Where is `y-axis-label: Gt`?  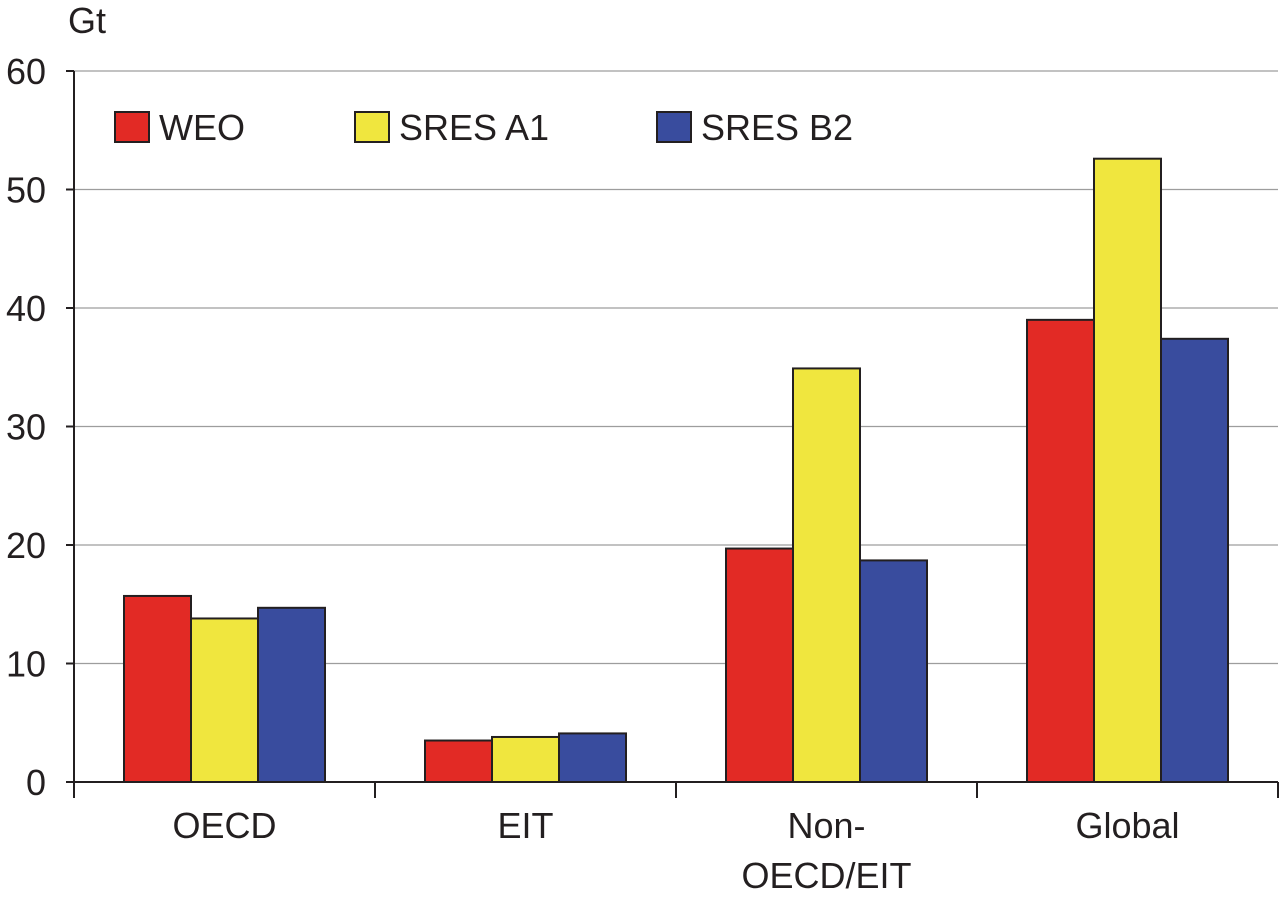
y-axis-label: Gt is located at coordinates (87, 20).